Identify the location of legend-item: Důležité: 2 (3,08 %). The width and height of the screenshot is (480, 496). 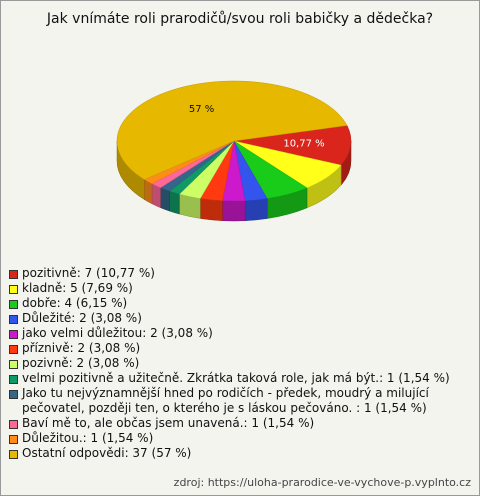
(240, 318).